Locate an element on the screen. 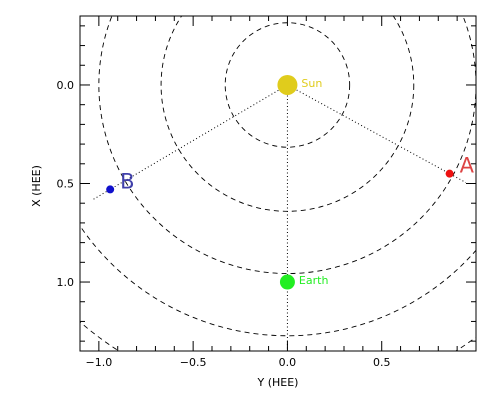  x-tick-label: 0.5 is located at coordinates (382, 362).